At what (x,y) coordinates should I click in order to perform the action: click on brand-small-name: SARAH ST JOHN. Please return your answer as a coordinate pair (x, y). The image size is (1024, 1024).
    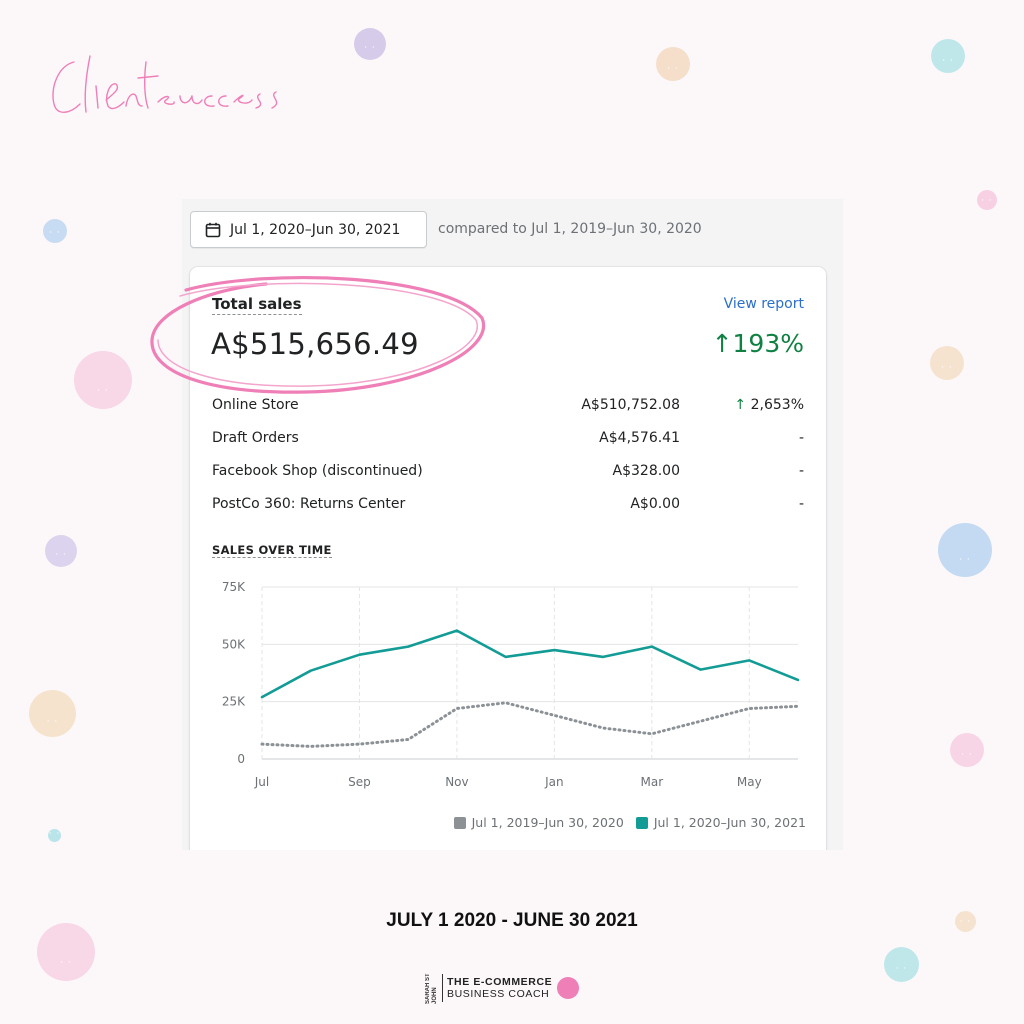
    Looking at the image, I should click on (431, 988).